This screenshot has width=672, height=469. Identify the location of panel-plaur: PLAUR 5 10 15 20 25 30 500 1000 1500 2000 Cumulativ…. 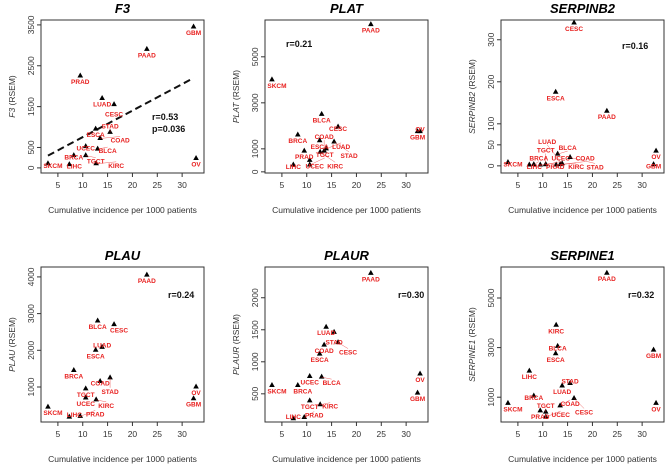
(330, 356).